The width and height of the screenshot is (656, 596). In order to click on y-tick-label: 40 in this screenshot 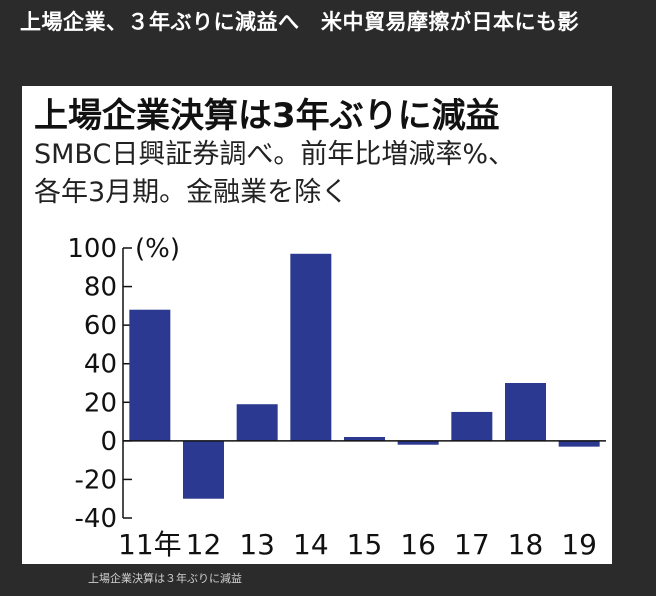, I will do `click(100, 365)`.